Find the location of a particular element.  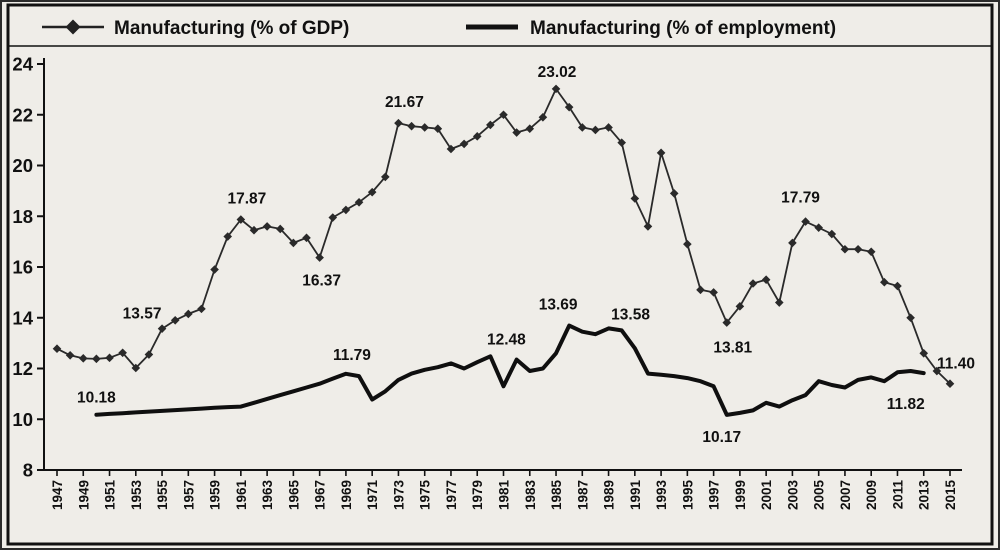

data-label: 13.81 is located at coordinates (732, 348).